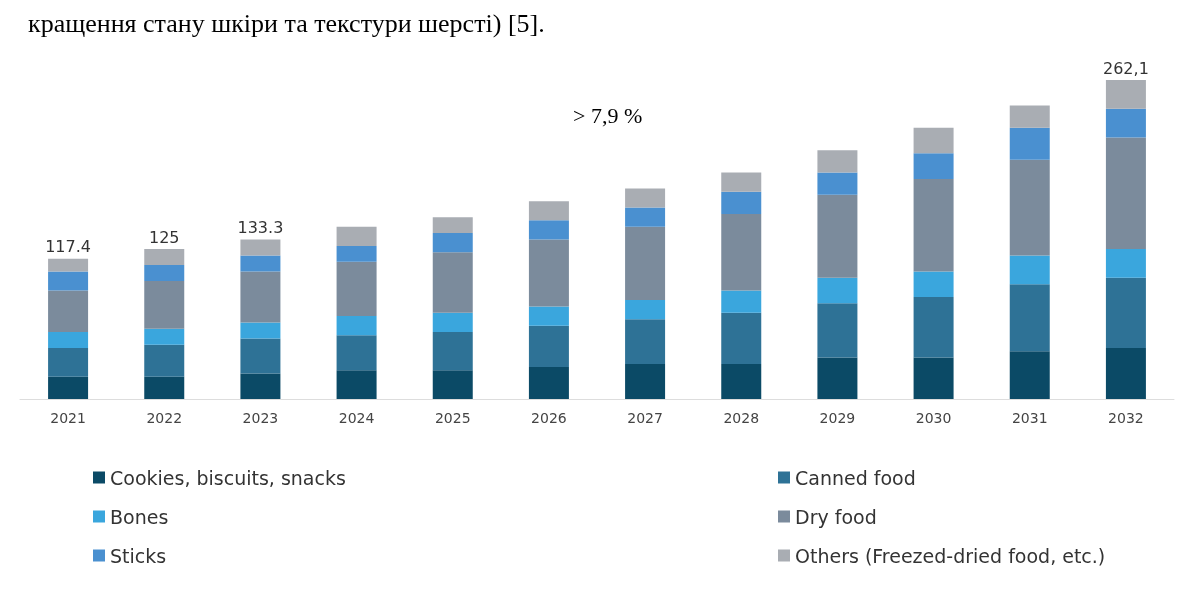 Image resolution: width=1194 pixels, height=590 pixels. What do you see at coordinates (452, 418) in the screenshot?
I see `x-tick-label: 2025` at bounding box center [452, 418].